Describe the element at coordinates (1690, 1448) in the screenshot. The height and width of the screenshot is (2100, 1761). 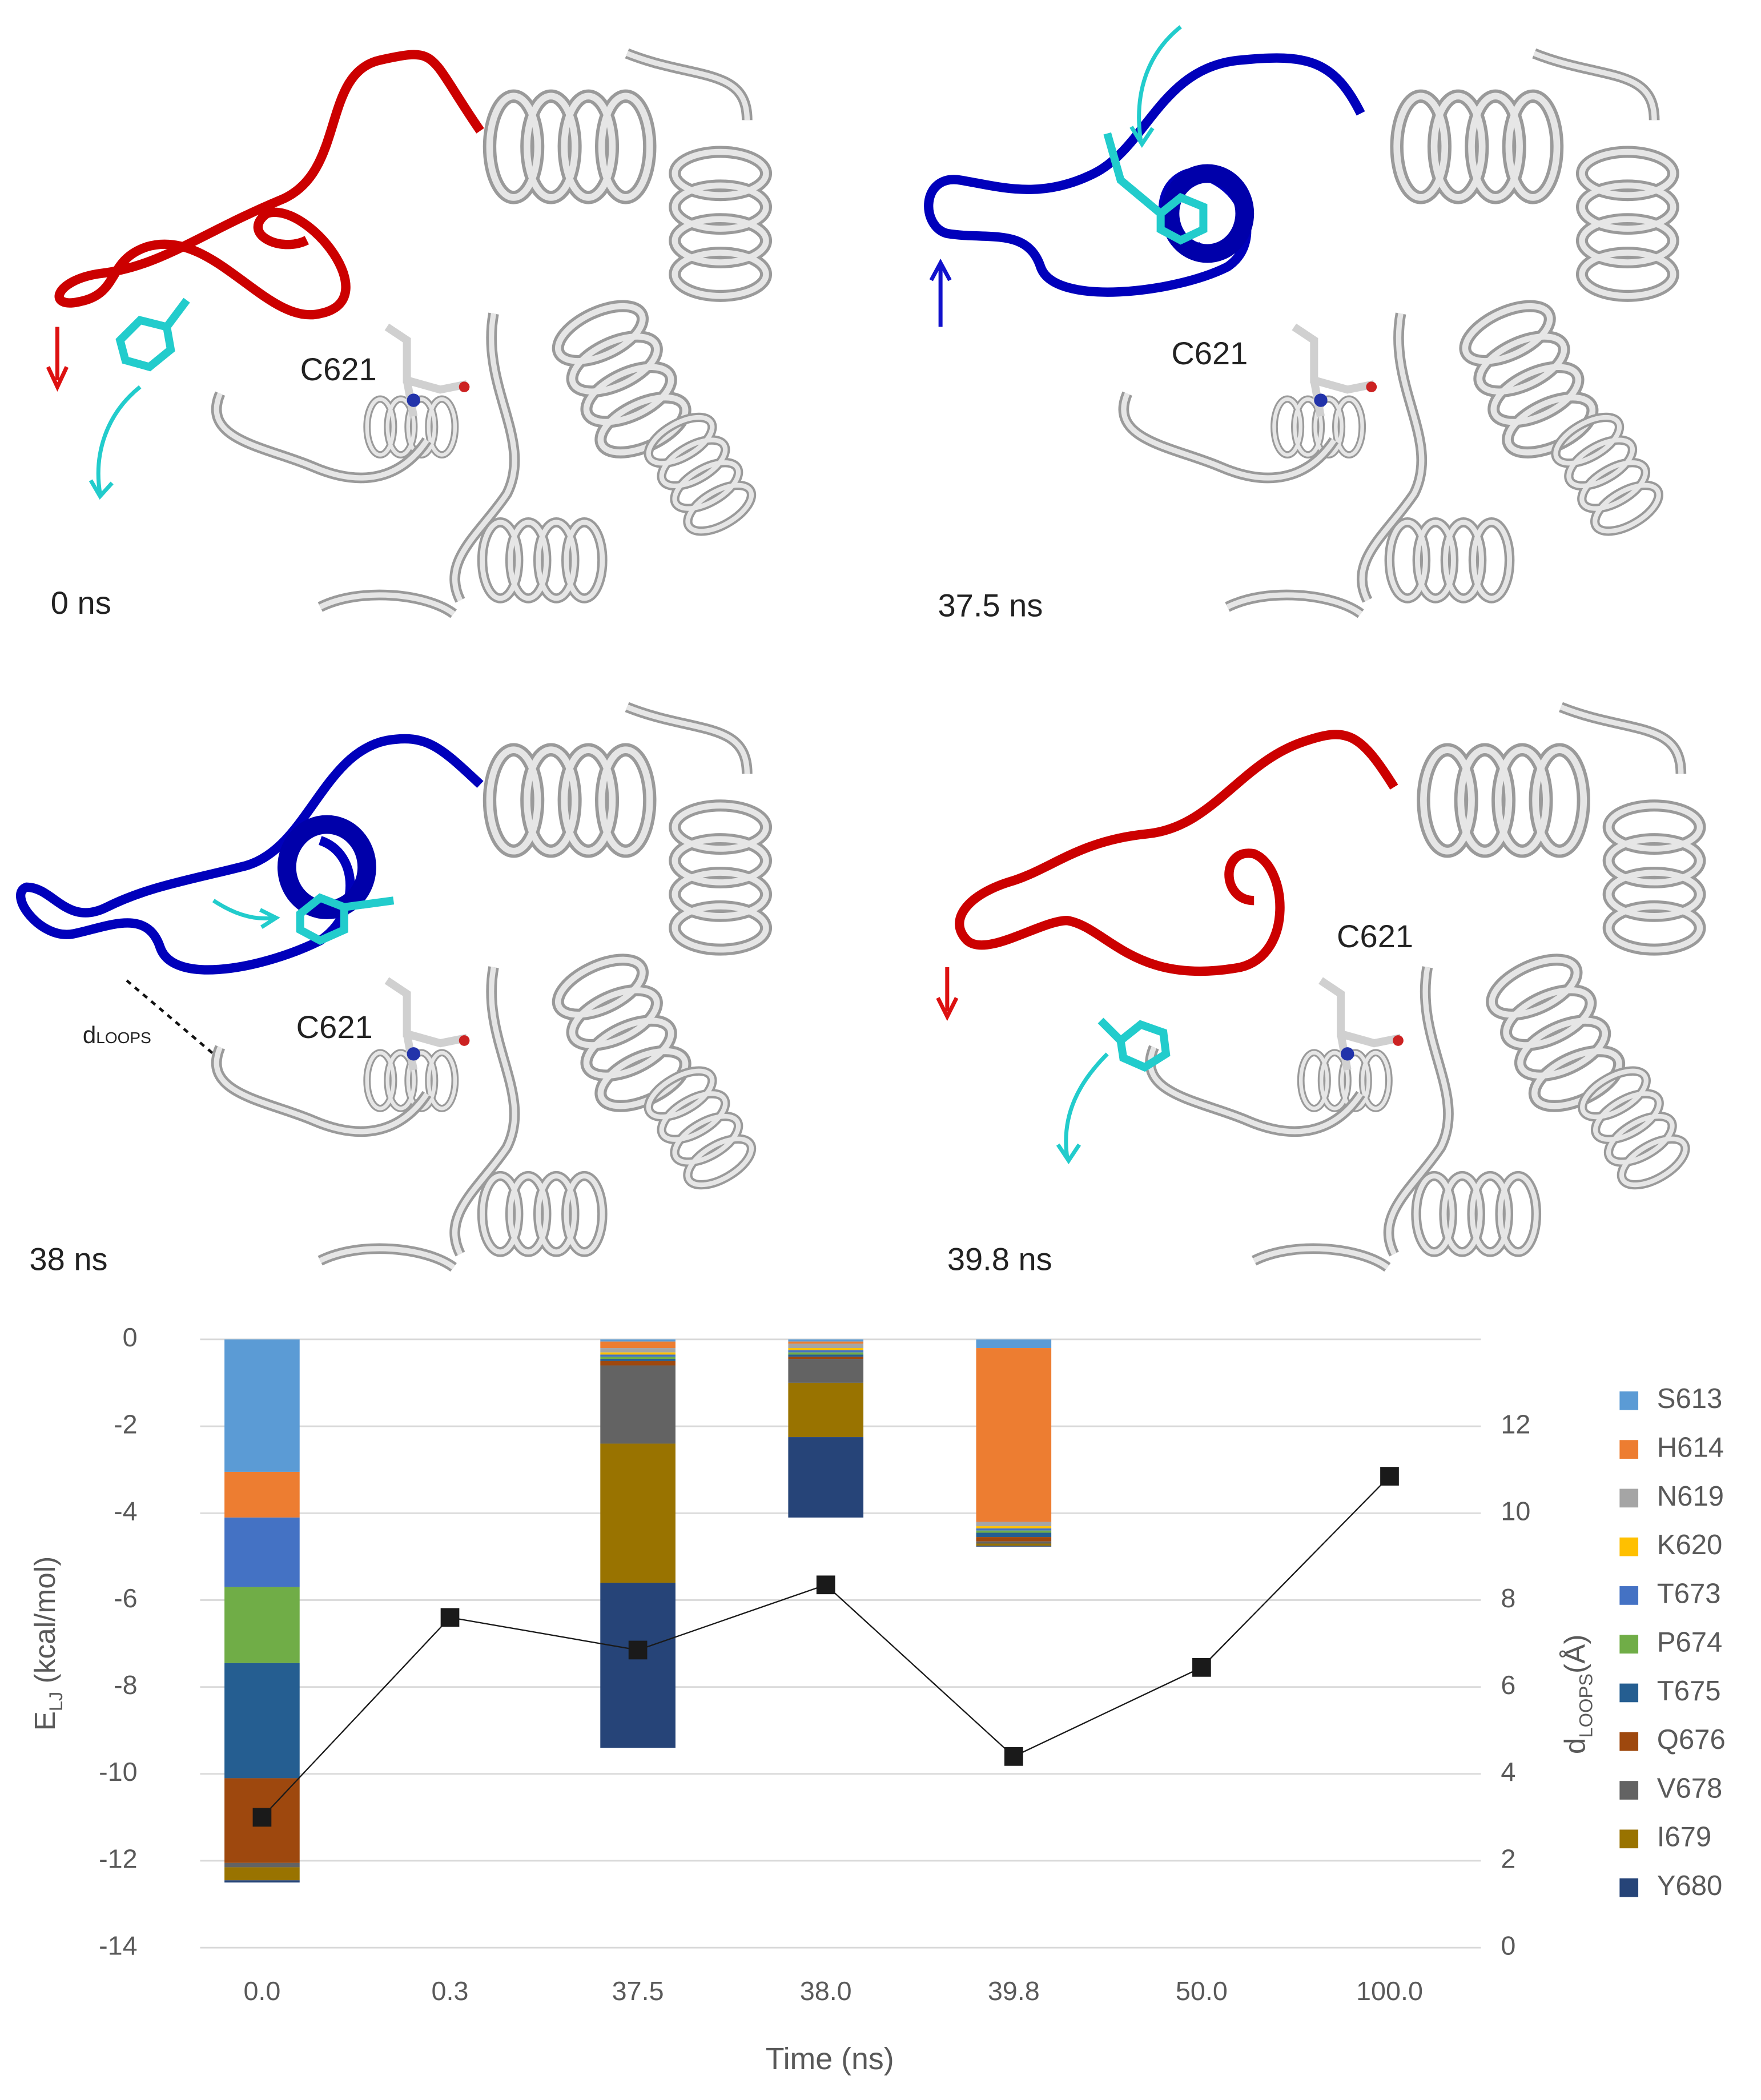
I see `legend-label: H614` at that location.